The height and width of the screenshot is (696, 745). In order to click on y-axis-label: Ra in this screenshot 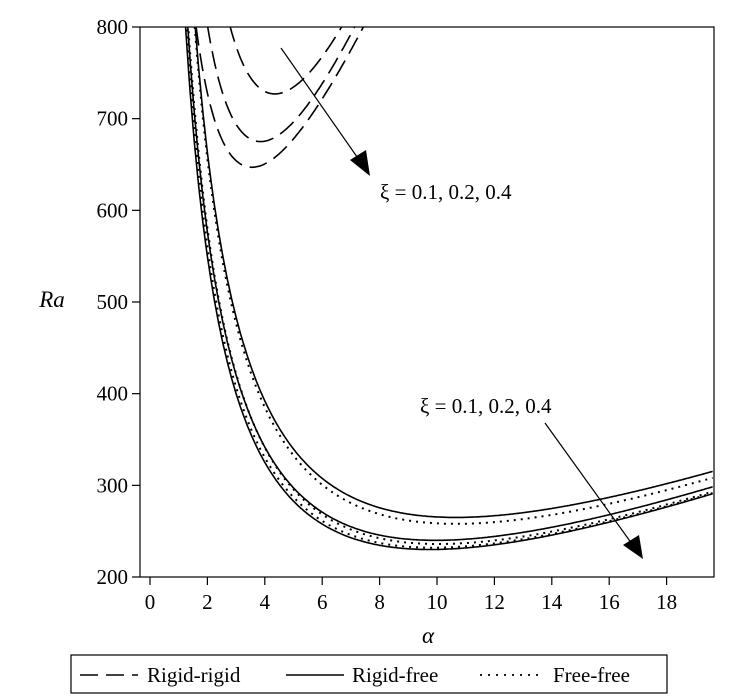, I will do `click(51, 299)`.